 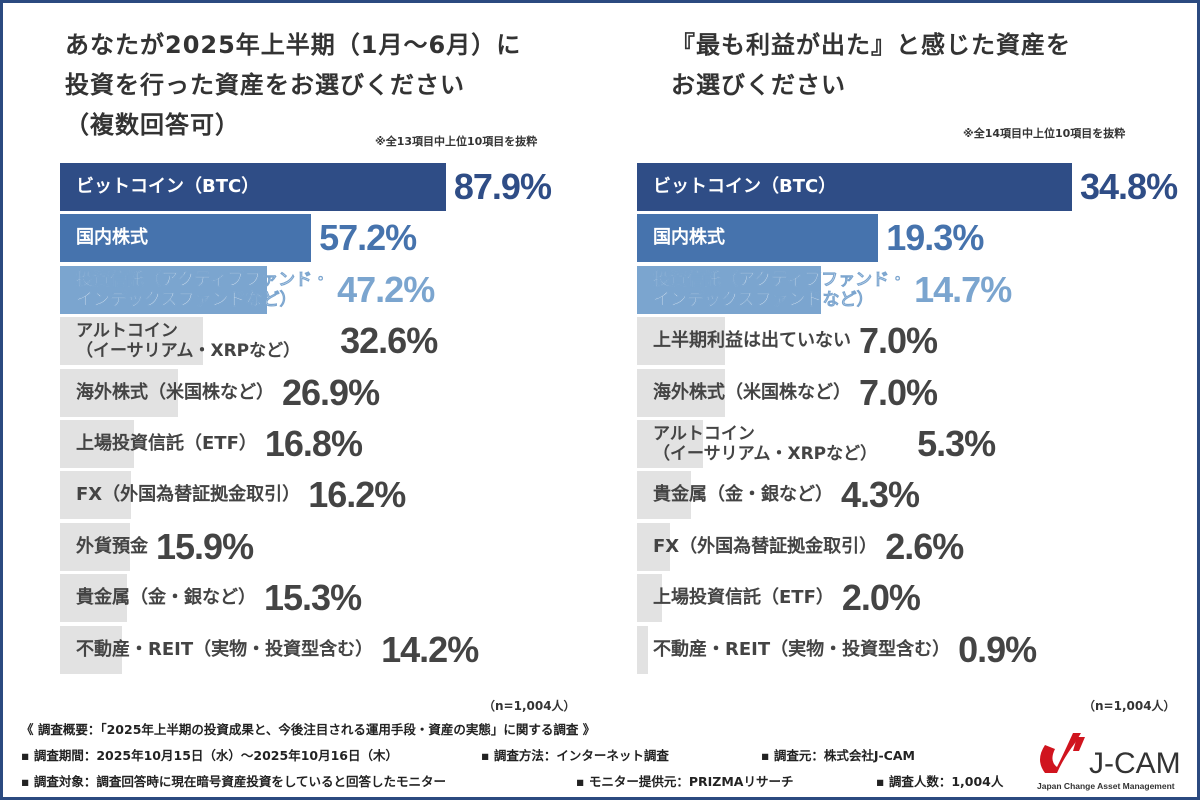 I want to click on category-label-line: FX（外国為替証拠金取引）, so click(x=765, y=546).